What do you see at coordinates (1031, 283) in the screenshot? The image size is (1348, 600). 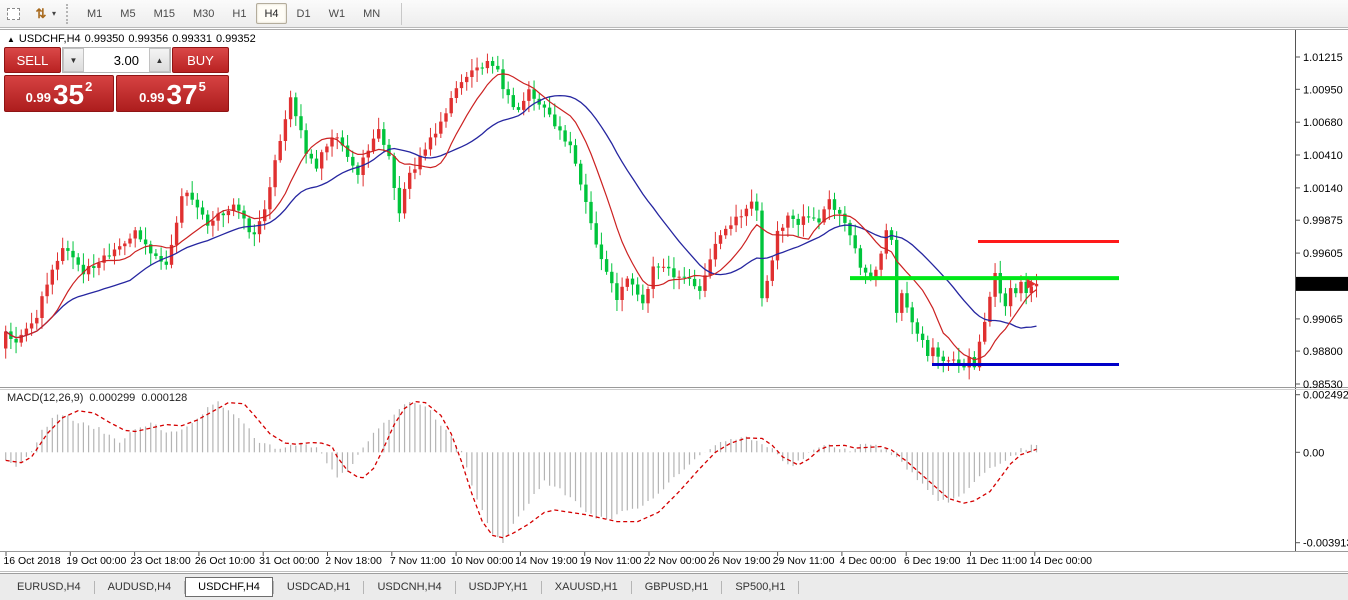 I see `price-pointer-icon` at bounding box center [1031, 283].